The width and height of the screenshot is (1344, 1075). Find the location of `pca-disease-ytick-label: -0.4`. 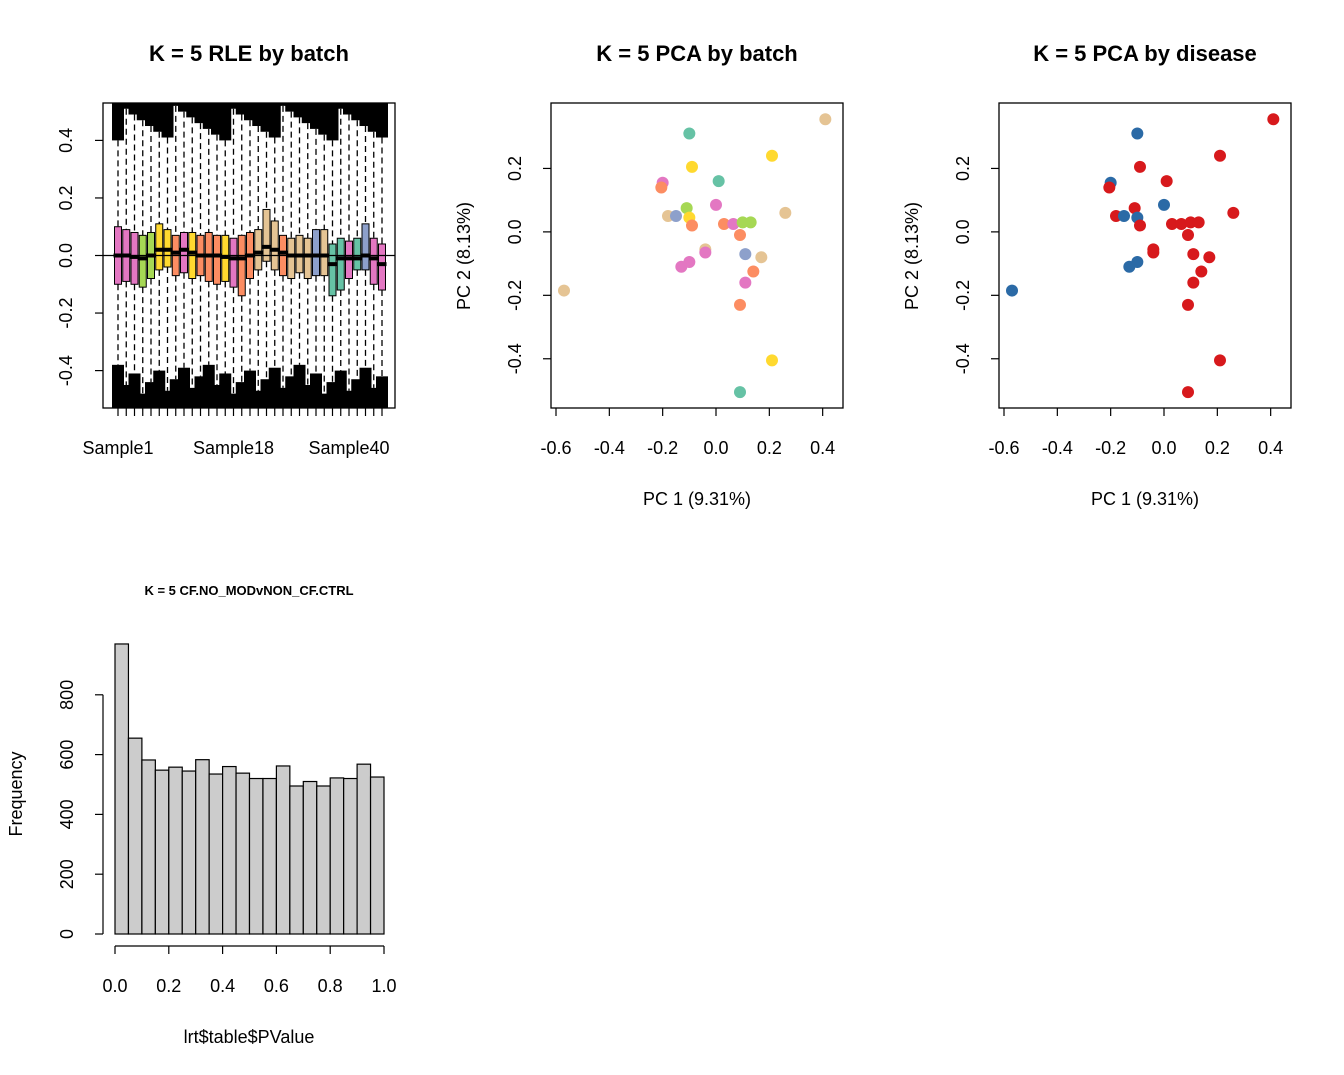

pca-disease-ytick-label: -0.4 is located at coordinates (963, 358).